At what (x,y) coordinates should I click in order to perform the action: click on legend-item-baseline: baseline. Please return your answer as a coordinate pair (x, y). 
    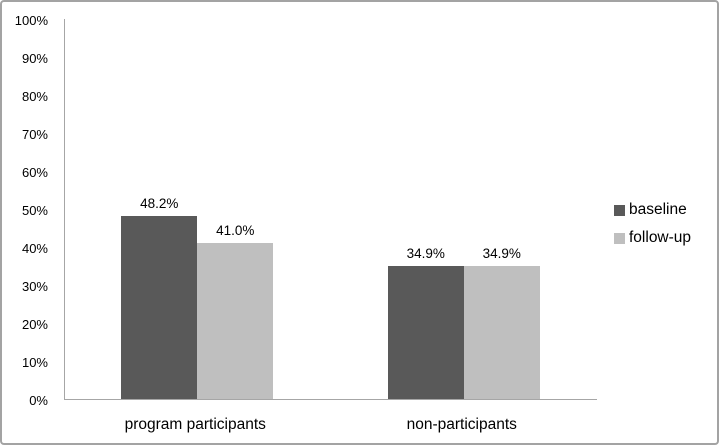
    Looking at the image, I should click on (650, 210).